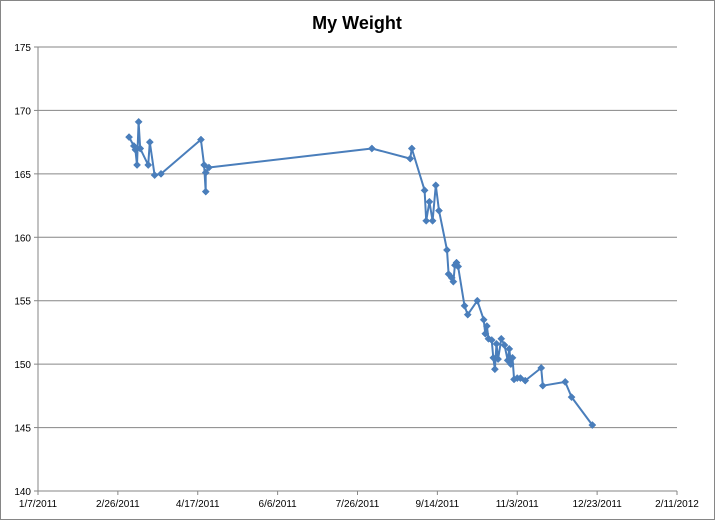 The width and height of the screenshot is (715, 520). I want to click on x-tick-label: 7/26/2011, so click(358, 504).